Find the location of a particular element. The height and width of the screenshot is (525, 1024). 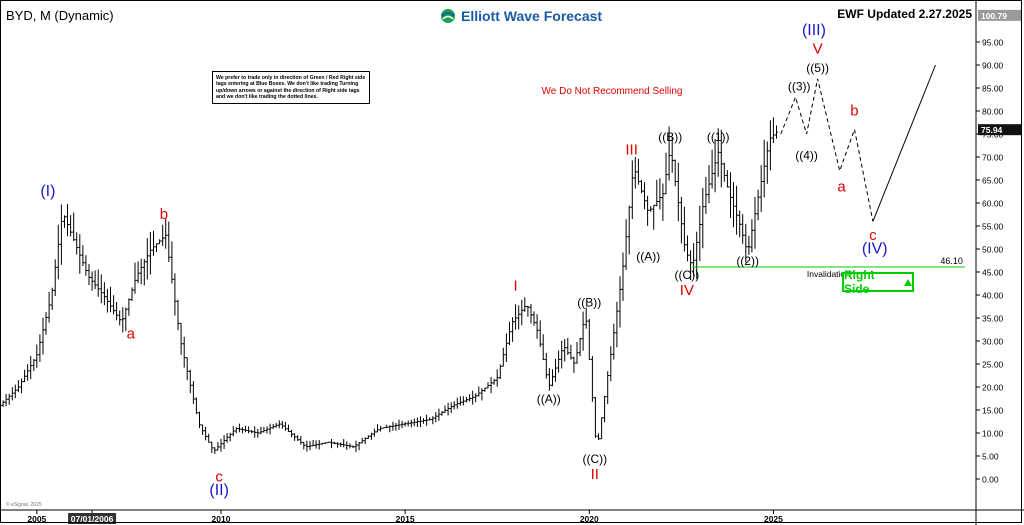

brand-globe-icon is located at coordinates (448, 16).